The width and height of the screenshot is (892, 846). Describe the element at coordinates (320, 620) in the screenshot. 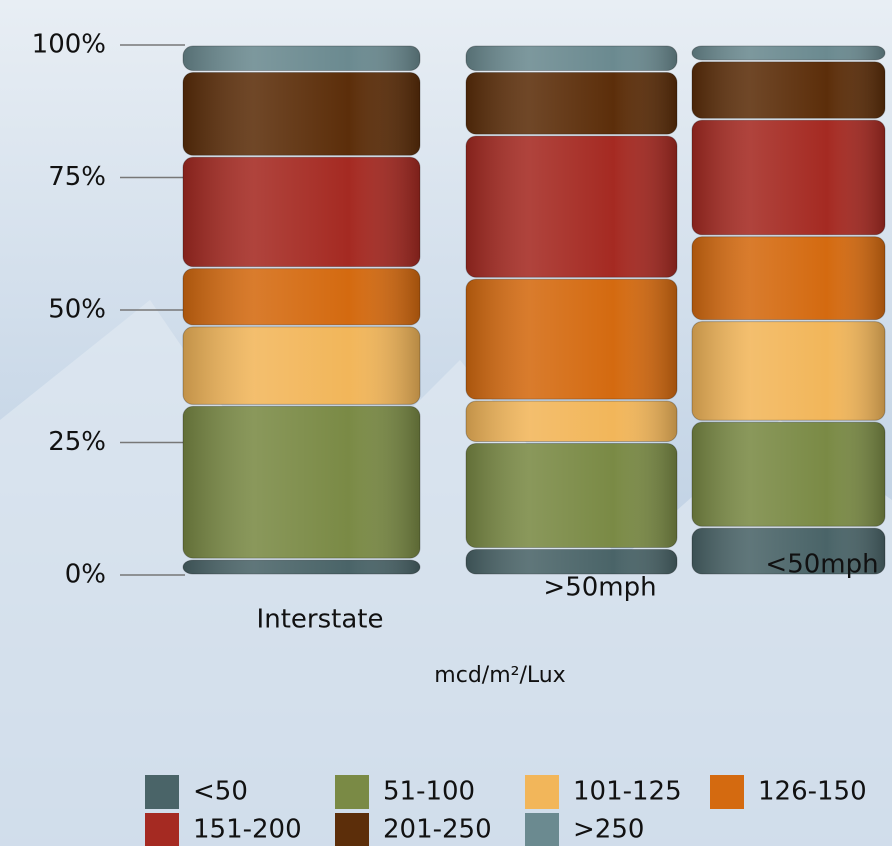

I see `x-tick-label: Interstate` at that location.